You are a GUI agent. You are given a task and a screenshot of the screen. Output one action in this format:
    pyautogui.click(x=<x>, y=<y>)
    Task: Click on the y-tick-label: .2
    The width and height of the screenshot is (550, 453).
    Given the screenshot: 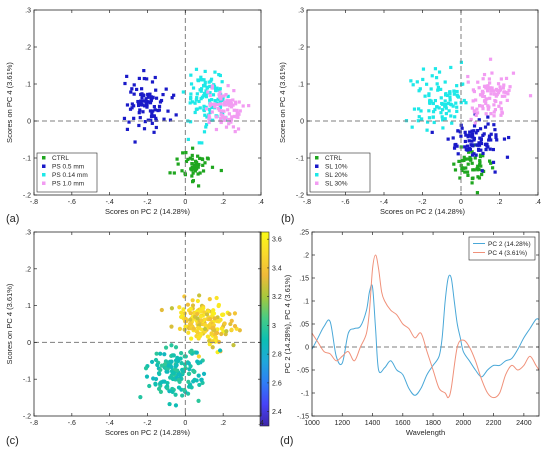 What is the action you would take?
    pyautogui.click(x=28, y=269)
    